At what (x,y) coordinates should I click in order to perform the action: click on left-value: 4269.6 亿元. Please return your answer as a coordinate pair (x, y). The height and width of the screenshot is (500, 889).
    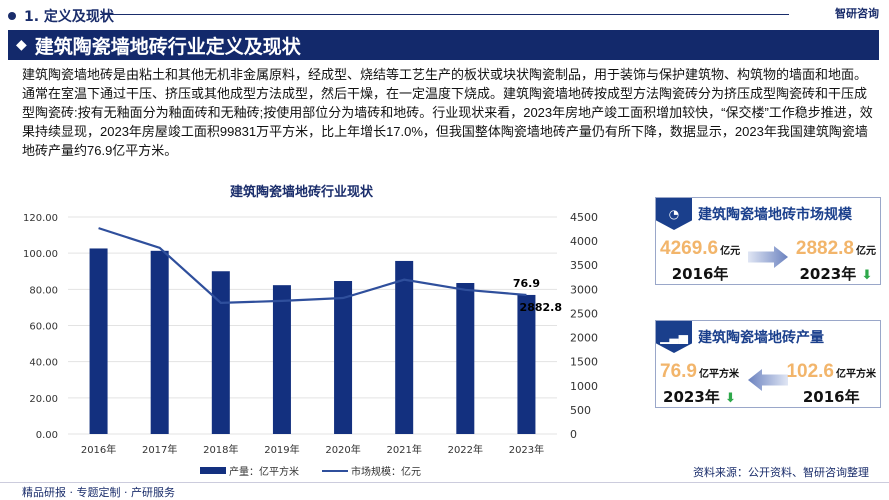
    Looking at the image, I should click on (700, 248).